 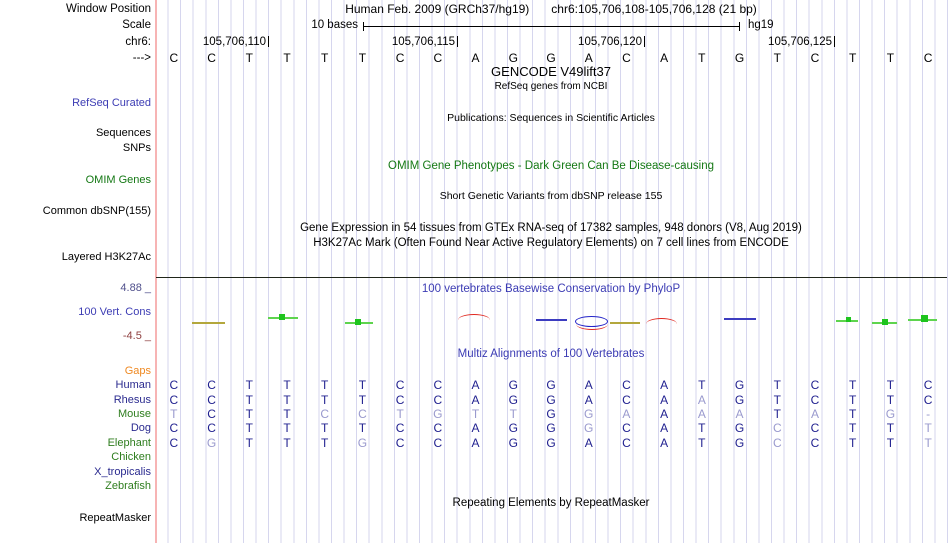 What do you see at coordinates (739, 26) in the screenshot?
I see `scale-bar-right-tick` at bounding box center [739, 26].